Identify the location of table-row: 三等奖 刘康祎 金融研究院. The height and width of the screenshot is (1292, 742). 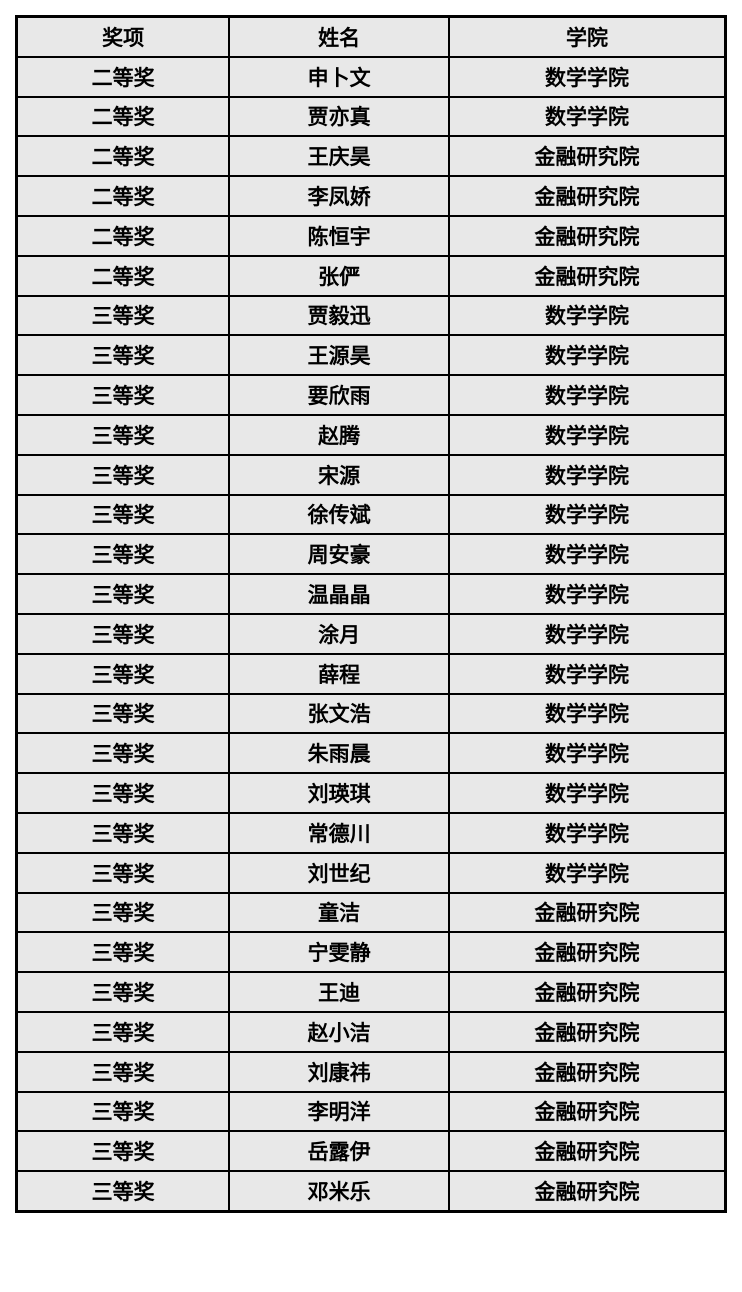
(371, 1071).